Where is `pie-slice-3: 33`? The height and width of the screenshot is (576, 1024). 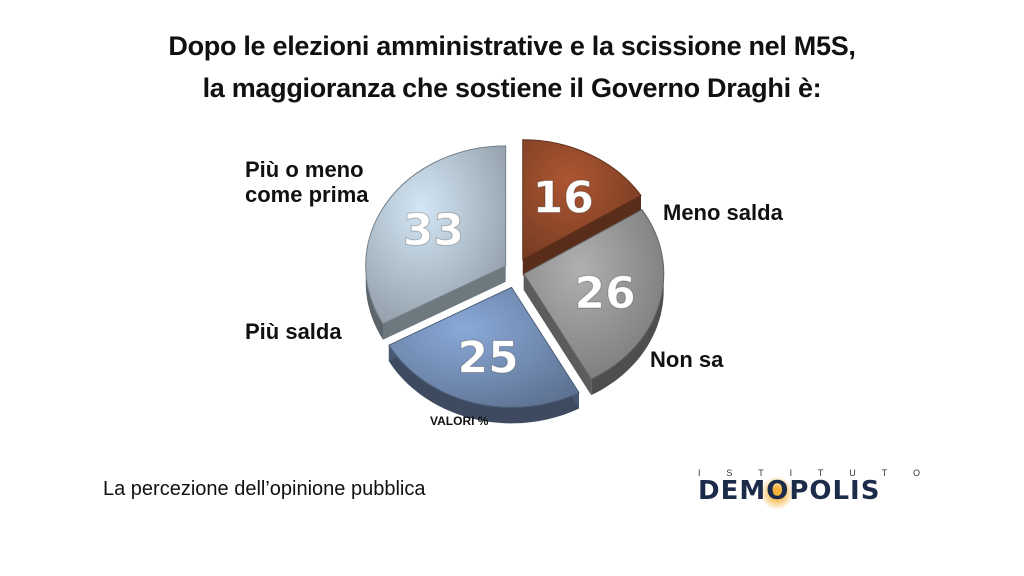 pie-slice-3: 33 is located at coordinates (436, 242).